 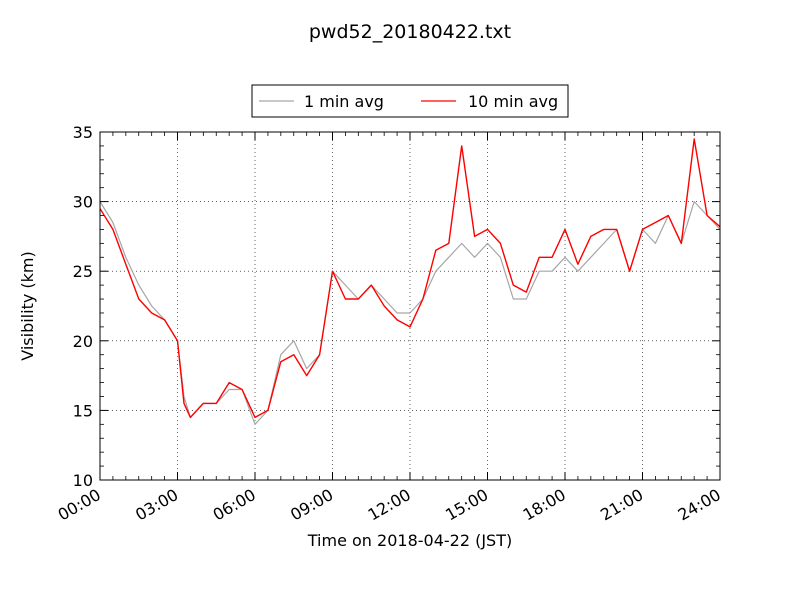 I want to click on x-tick-label: 09:00, so click(x=311, y=505).